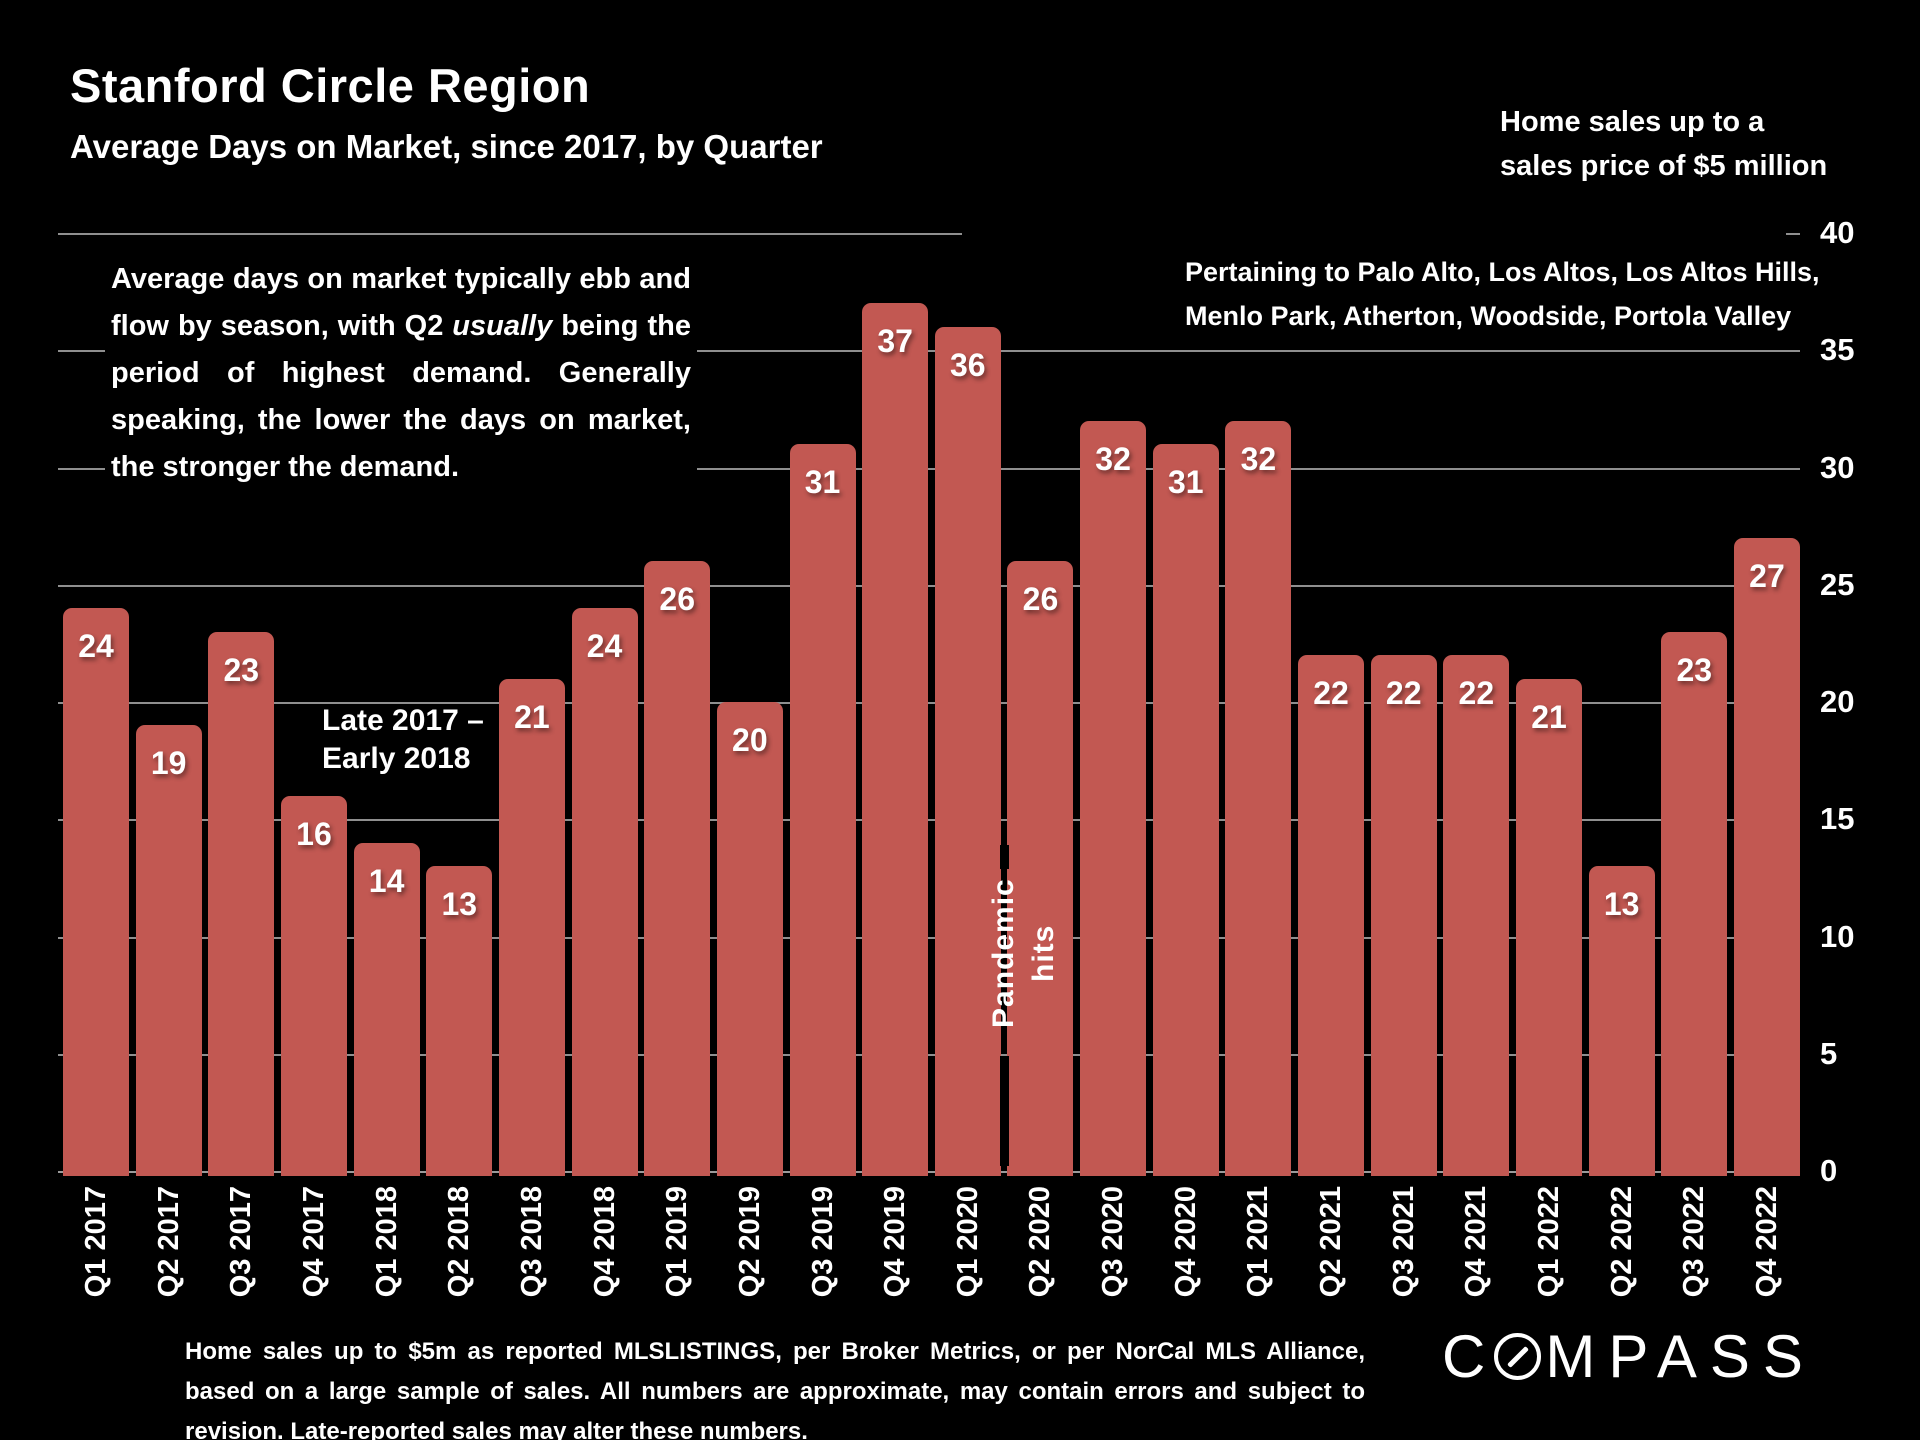 The height and width of the screenshot is (1440, 1920). I want to click on x-tick-label: Q1 2020, so click(967, 1242).